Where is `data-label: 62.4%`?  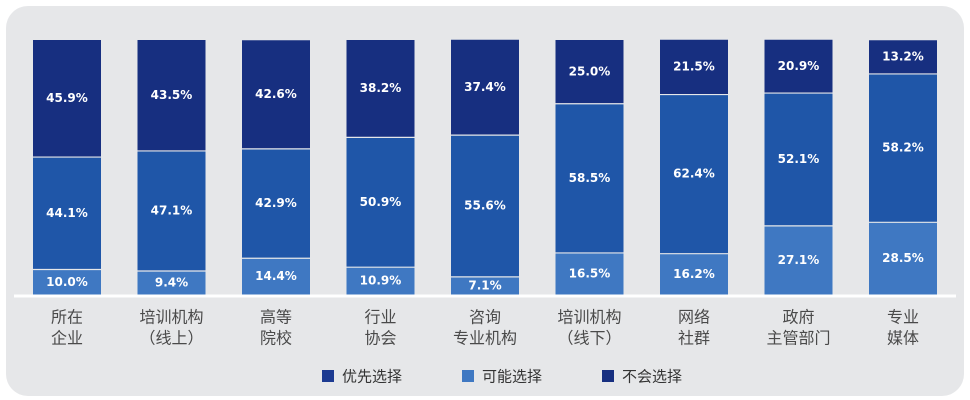
data-label: 62.4% is located at coordinates (694, 174).